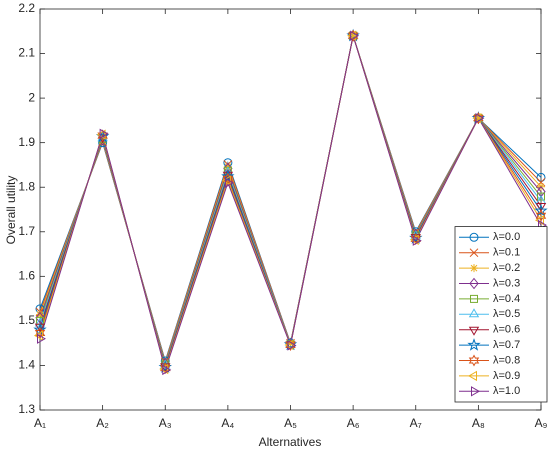 The width and height of the screenshot is (550, 454). What do you see at coordinates (26, 365) in the screenshot?
I see `y-tick-label: 1.4` at bounding box center [26, 365].